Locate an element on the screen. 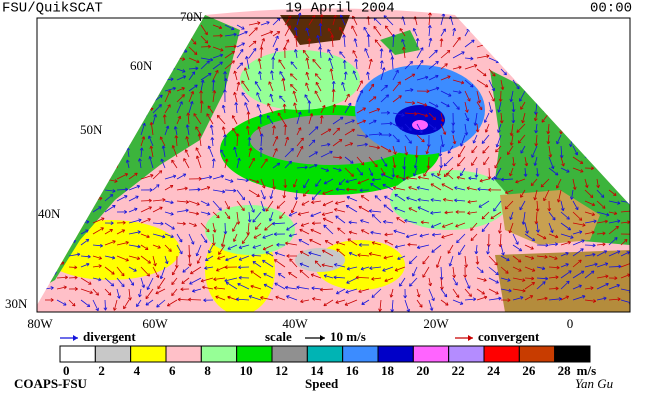 The image size is (650, 400). speed-zone is located at coordinates (420, 125).